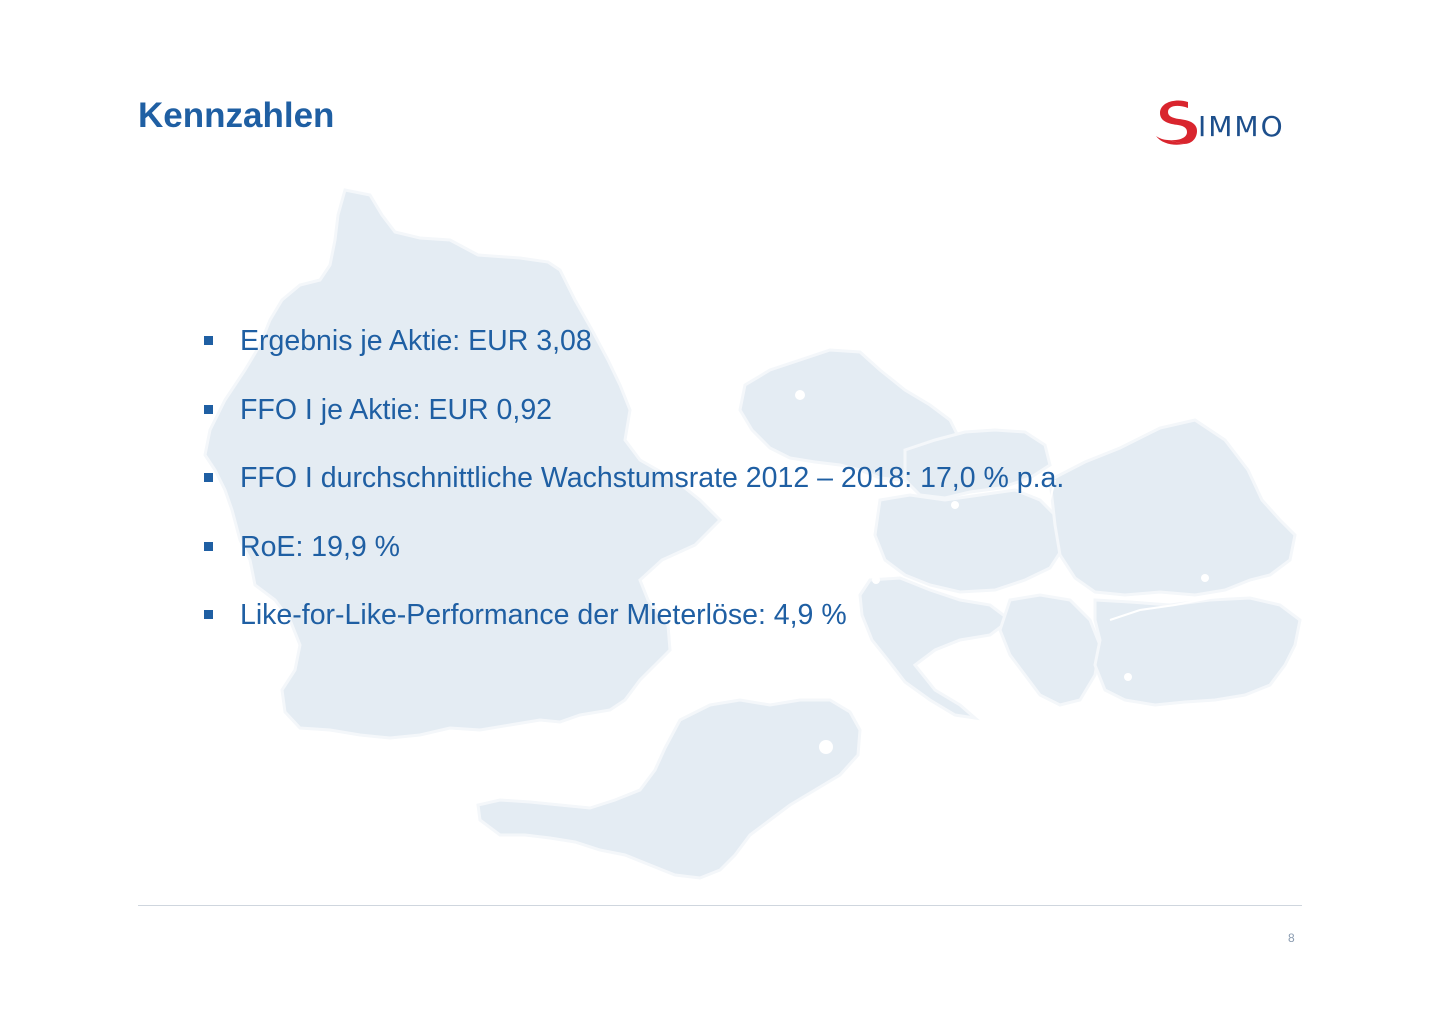  Describe the element at coordinates (1241, 126) in the screenshot. I see `logo-text: IMMO` at that location.